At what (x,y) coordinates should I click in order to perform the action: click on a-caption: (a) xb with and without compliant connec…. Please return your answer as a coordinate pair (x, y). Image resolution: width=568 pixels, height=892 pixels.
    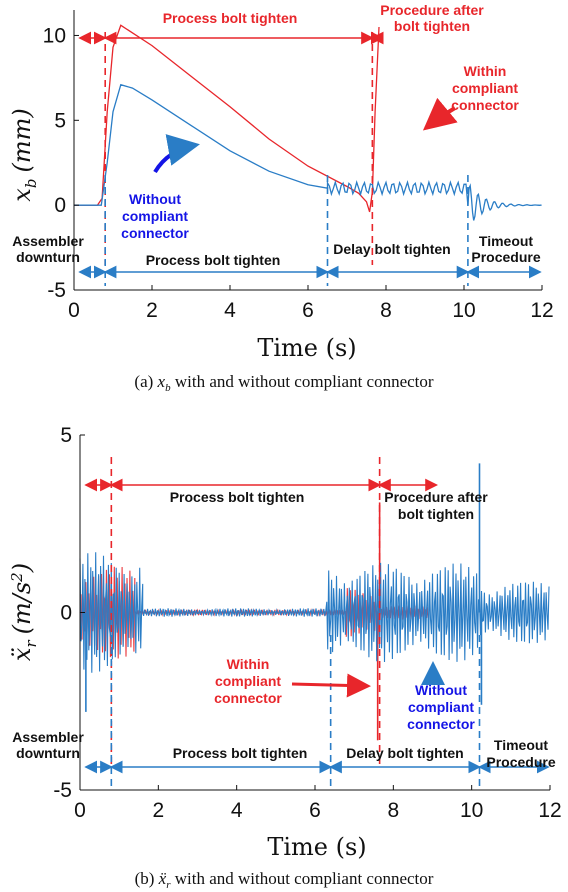
    Looking at the image, I should click on (283, 383).